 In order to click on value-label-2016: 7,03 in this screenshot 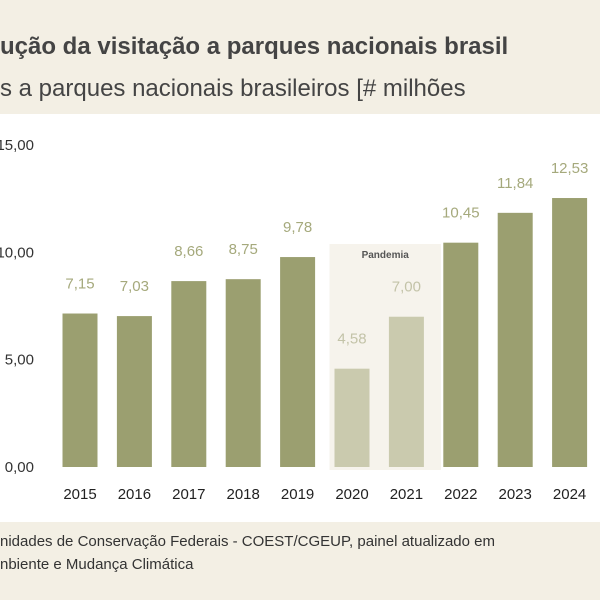, I will do `click(134, 286)`.